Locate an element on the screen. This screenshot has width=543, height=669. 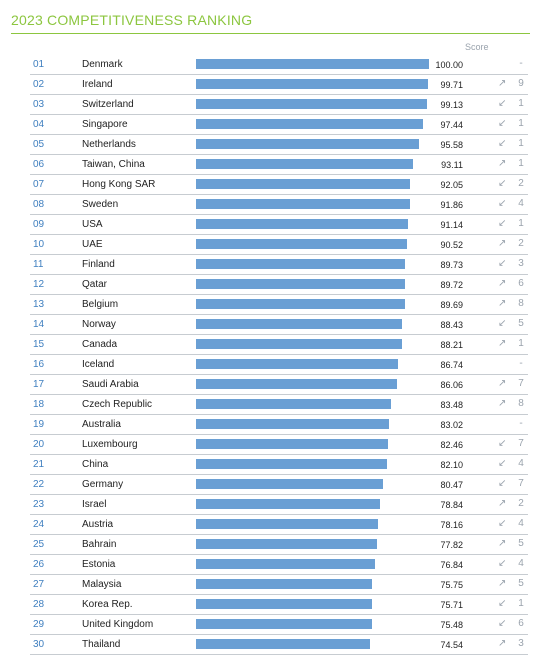
table-row: 05 Netherlands 95.58 ↙ 1 is located at coordinates (271, 145).